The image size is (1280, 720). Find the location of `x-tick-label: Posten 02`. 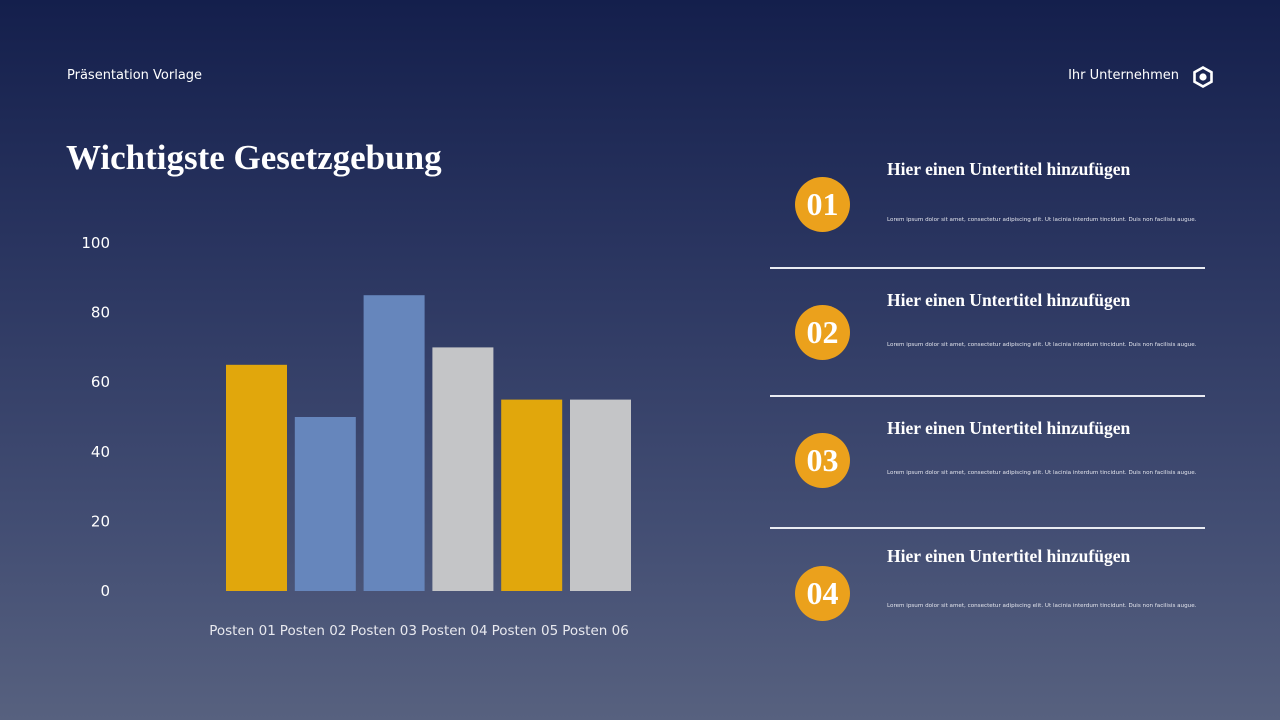

x-tick-label: Posten 02 is located at coordinates (313, 631).